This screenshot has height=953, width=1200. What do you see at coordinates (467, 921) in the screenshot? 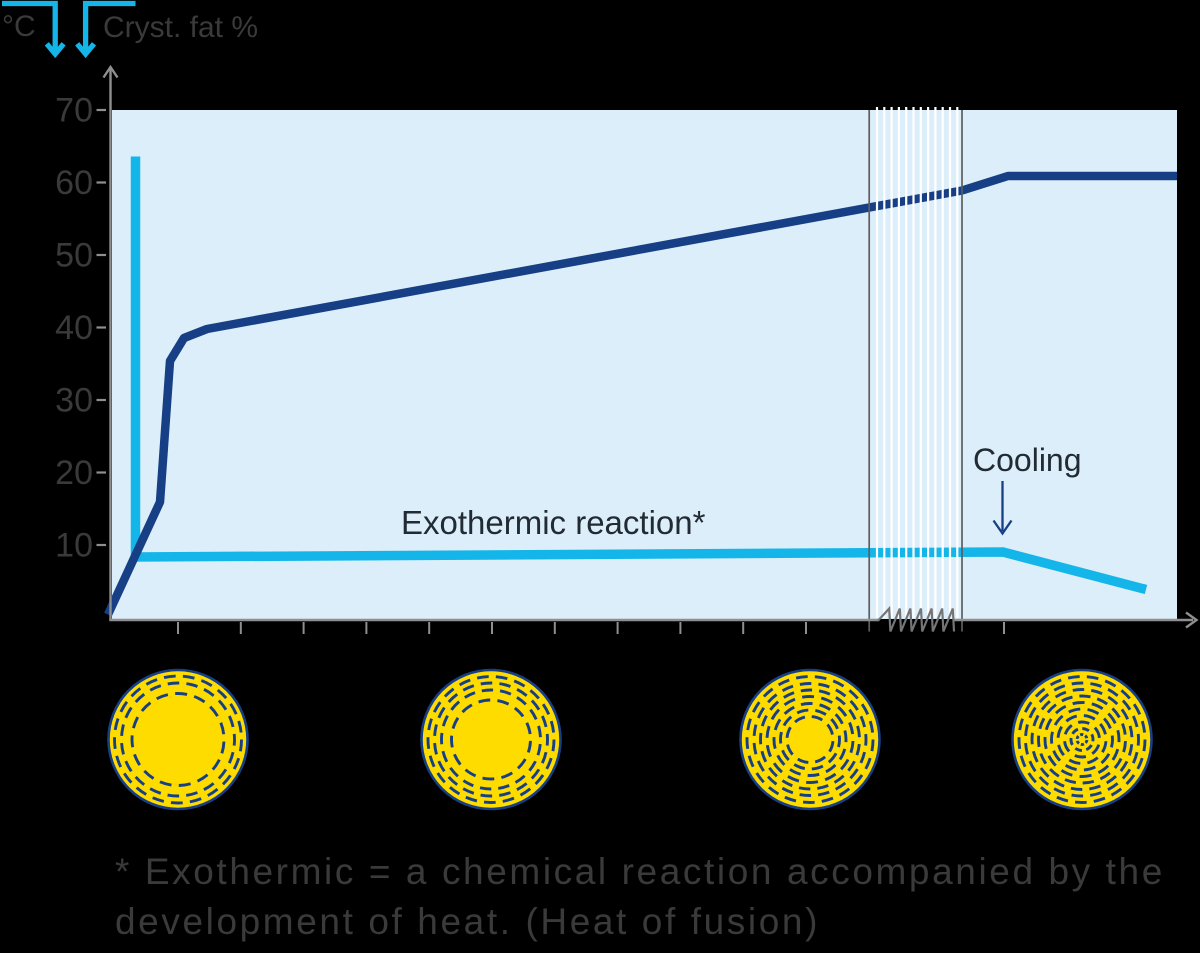
I see `svg-text:development of heat. (Heat of: development of heat. (Heat of fusion)` at bounding box center [467, 921].